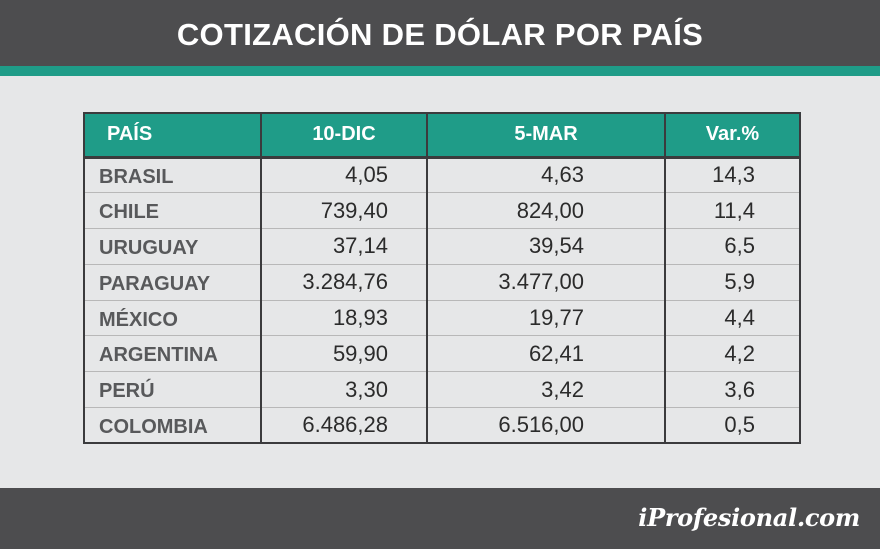 Image resolution: width=880 pixels, height=549 pixels. I want to click on cell-var: 6,5, so click(732, 246).